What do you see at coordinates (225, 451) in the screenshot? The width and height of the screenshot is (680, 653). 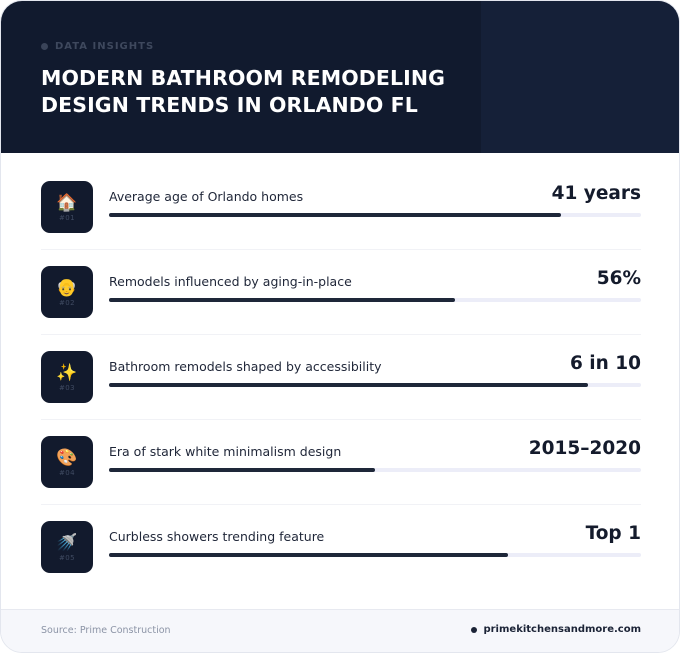 I see `stat-label: Era of stark white minimalism design` at bounding box center [225, 451].